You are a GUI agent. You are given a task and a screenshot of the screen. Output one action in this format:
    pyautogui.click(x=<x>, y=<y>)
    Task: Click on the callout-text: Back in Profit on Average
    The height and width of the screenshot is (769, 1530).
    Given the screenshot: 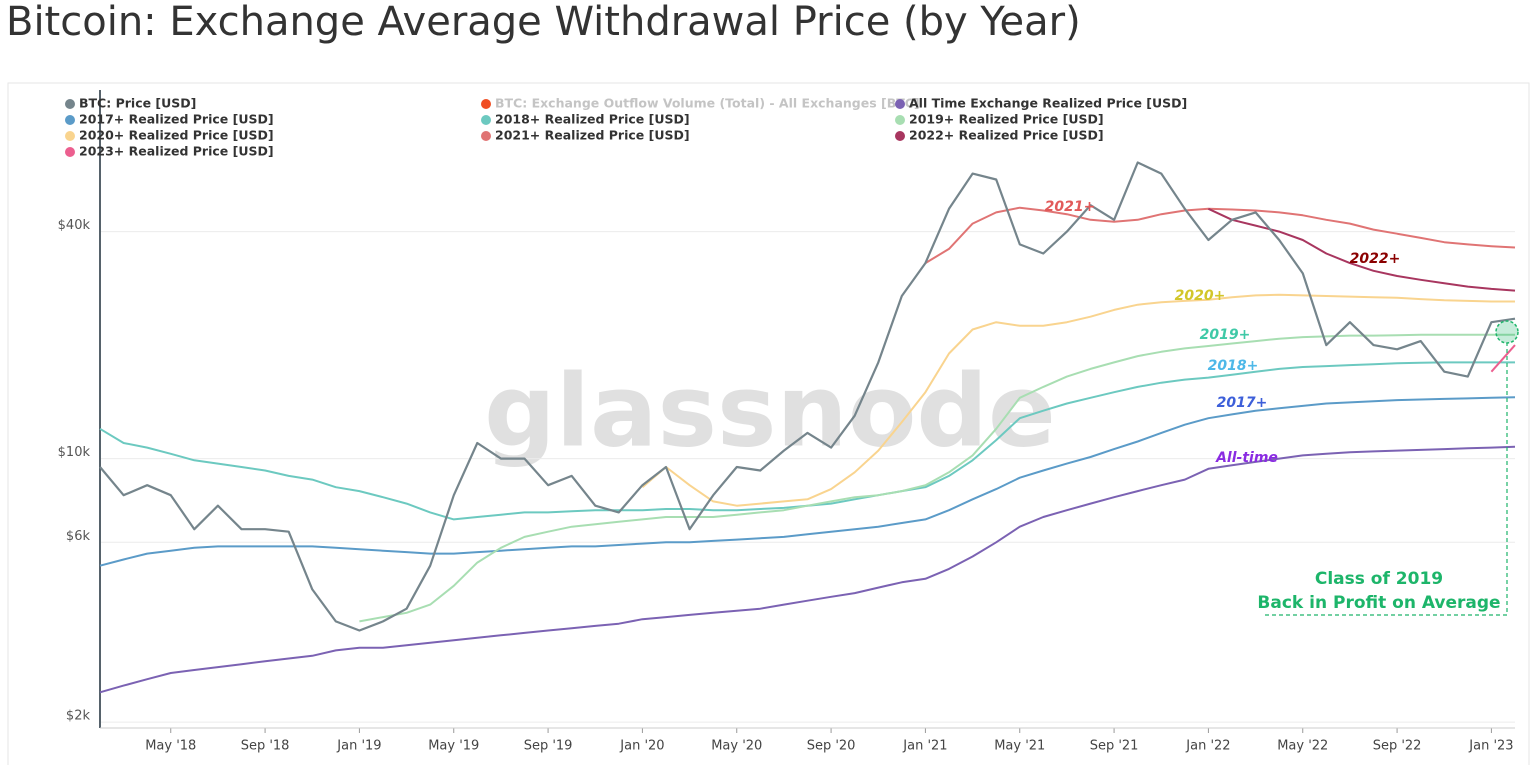 What is the action you would take?
    pyautogui.click(x=1378, y=603)
    